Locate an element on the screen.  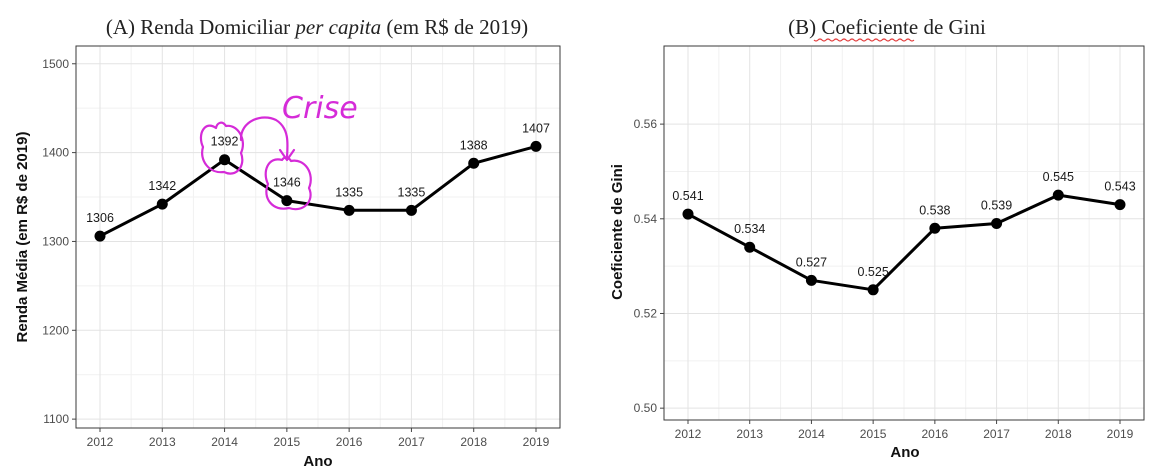
panel-b-points is located at coordinates (904, 242).